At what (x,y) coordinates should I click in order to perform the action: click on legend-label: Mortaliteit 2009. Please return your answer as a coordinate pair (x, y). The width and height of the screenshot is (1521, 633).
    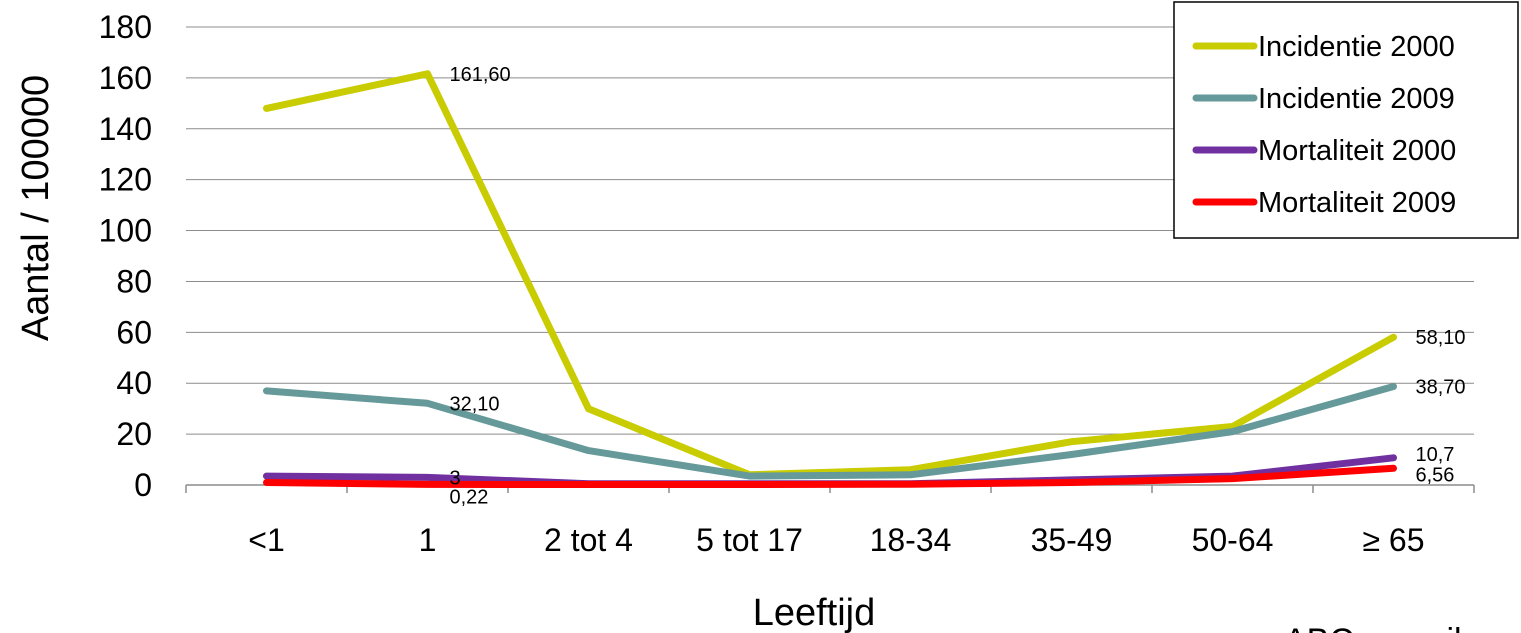
    Looking at the image, I should click on (1357, 203).